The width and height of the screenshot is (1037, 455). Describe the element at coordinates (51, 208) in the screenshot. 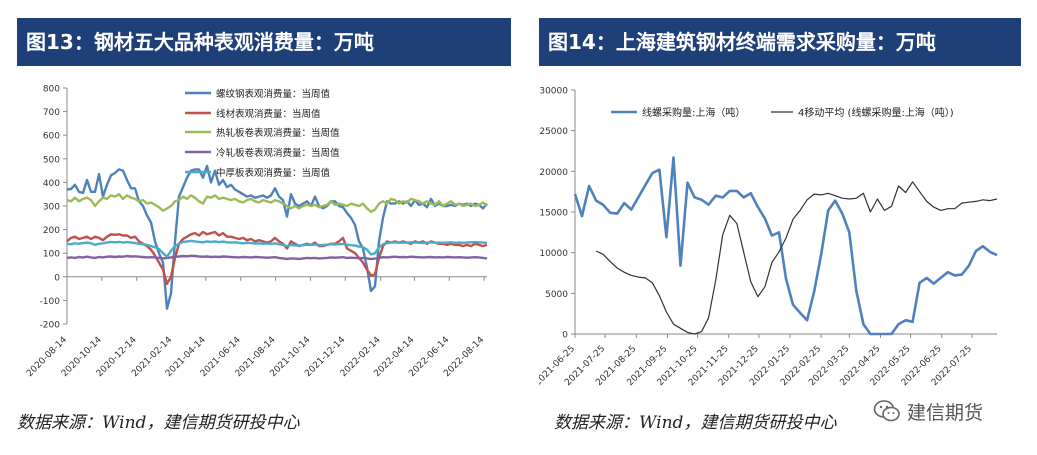

I see `y-tick-label: 300` at that location.